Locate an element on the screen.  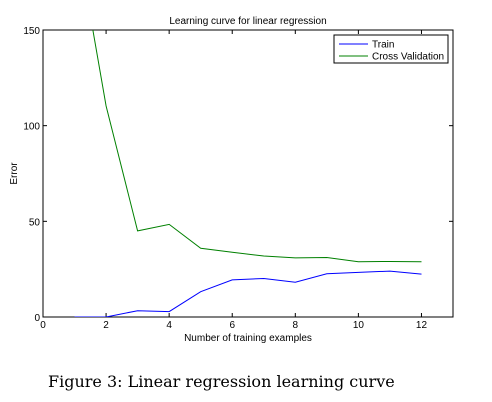
legend-label-train: Train is located at coordinates (383, 45).